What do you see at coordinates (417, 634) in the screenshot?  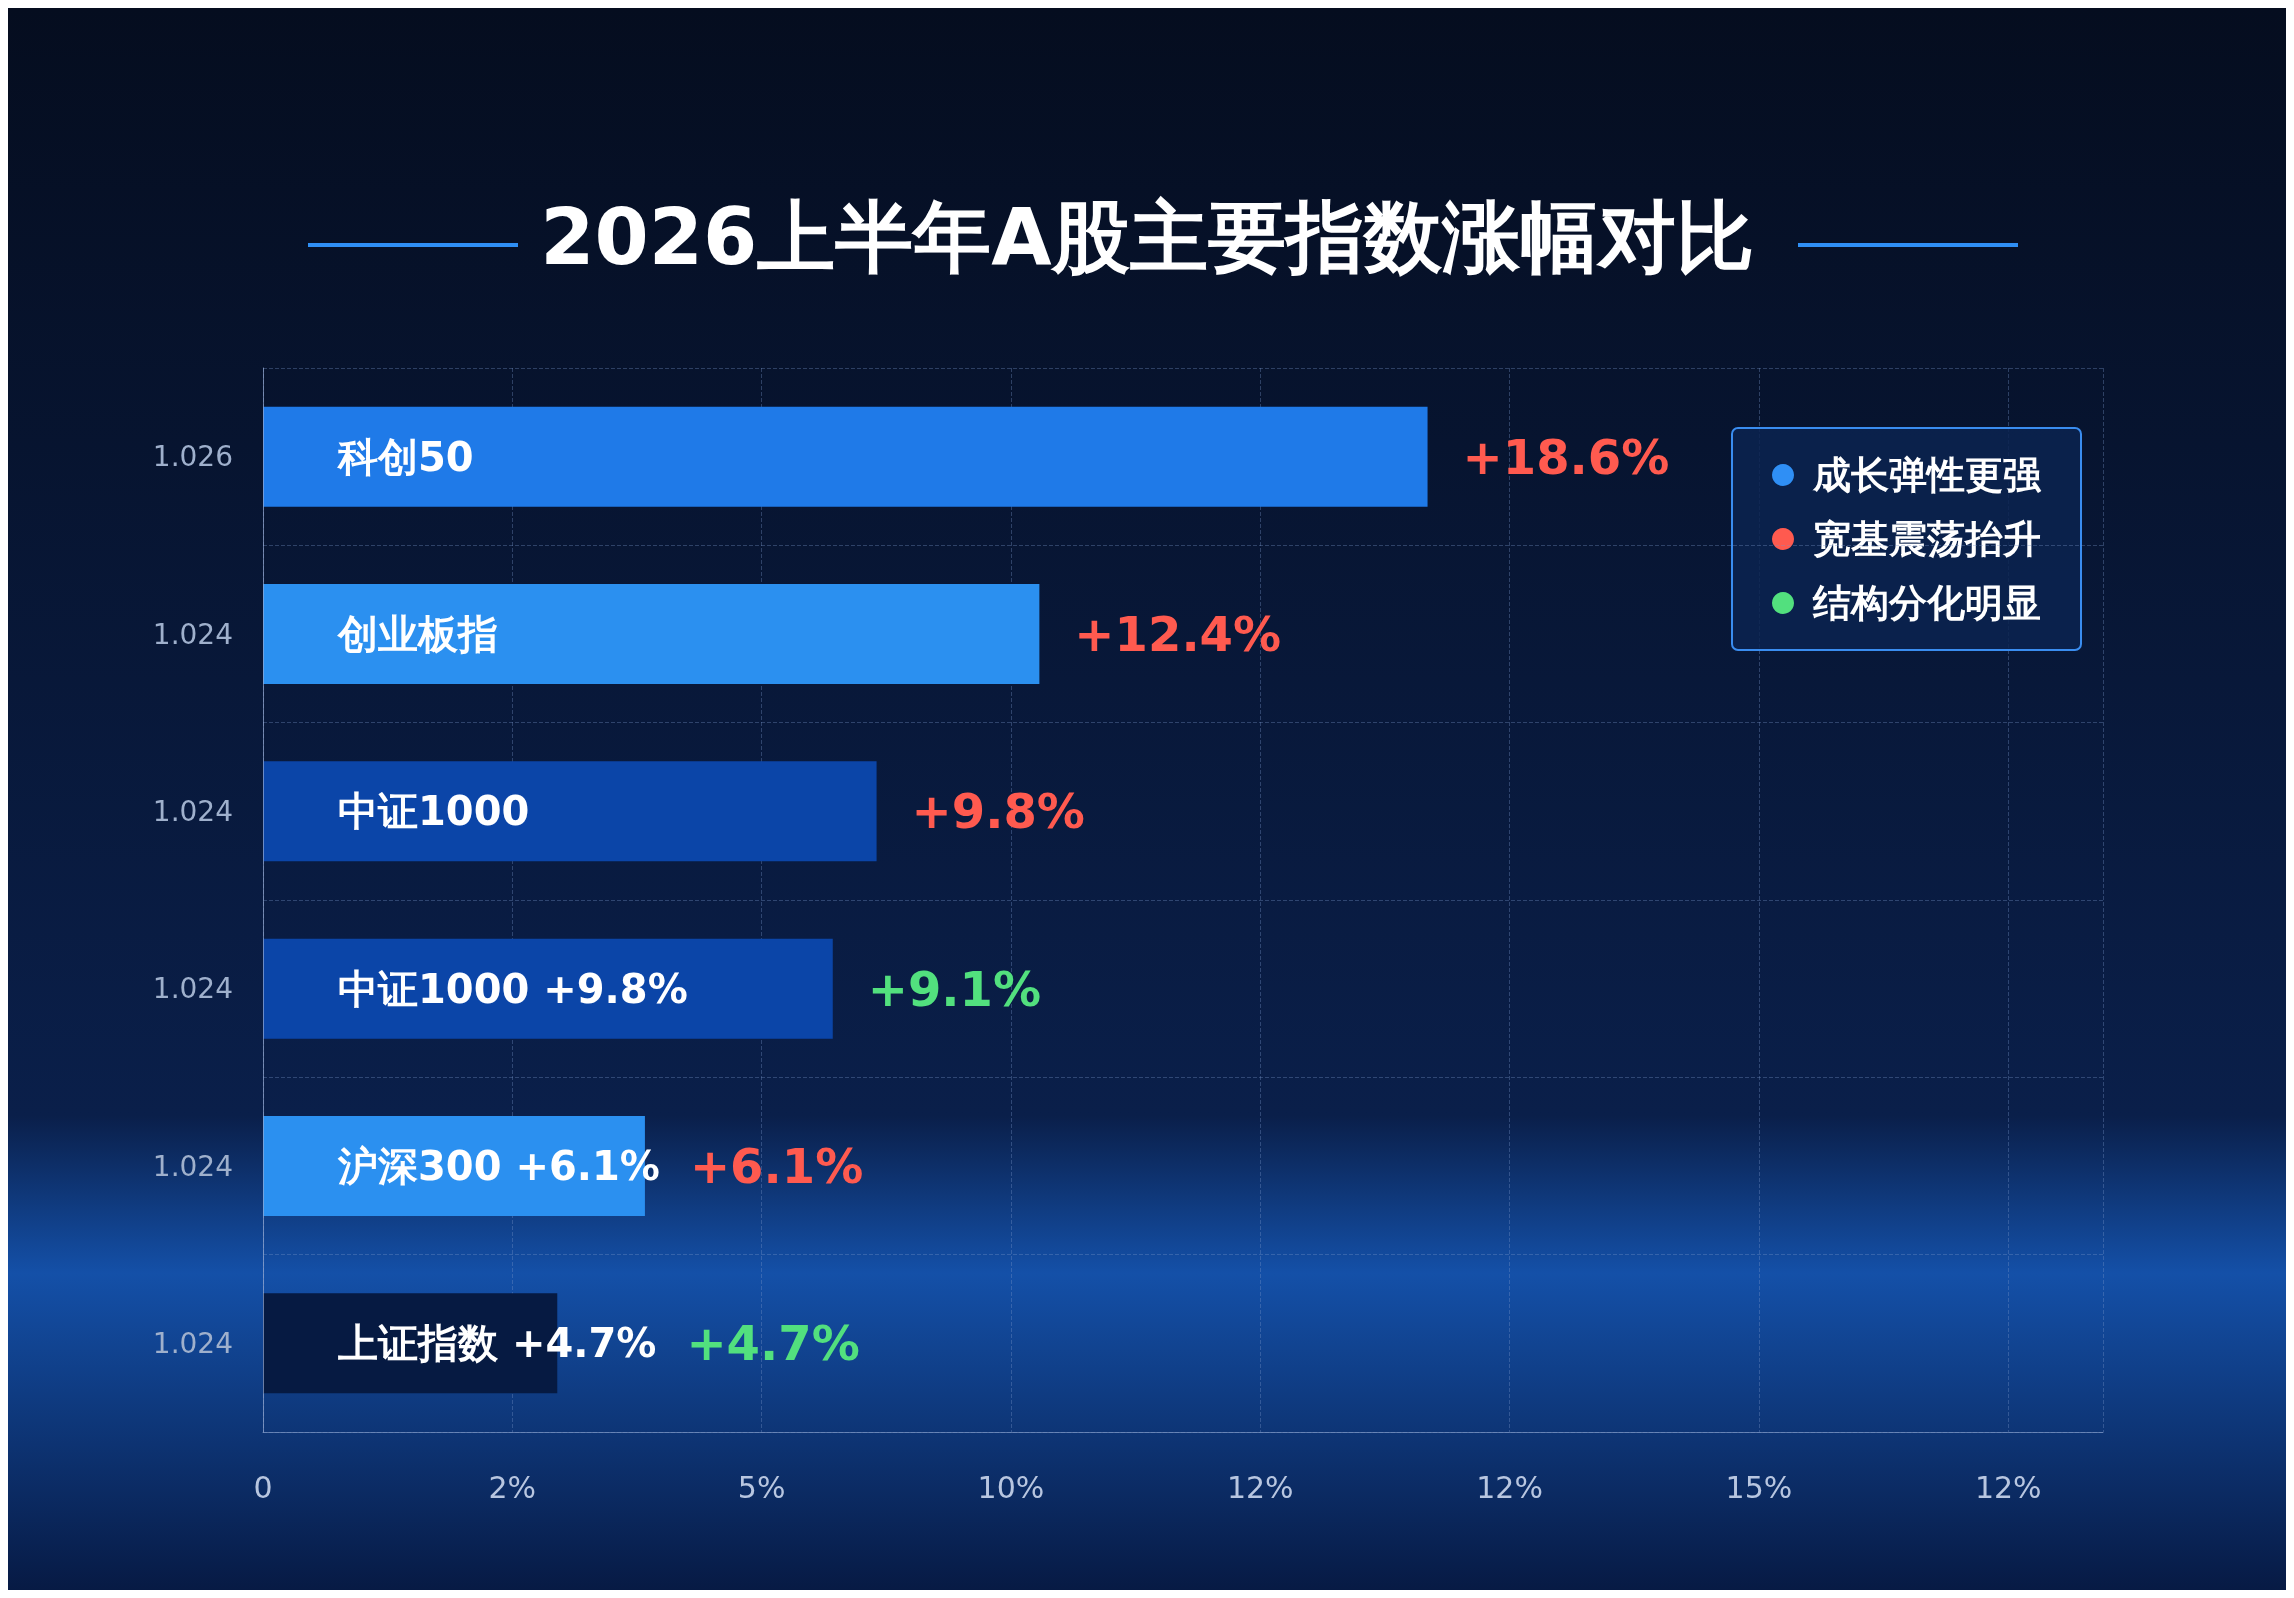 I see `y-tick-label: 创业板指` at bounding box center [417, 634].